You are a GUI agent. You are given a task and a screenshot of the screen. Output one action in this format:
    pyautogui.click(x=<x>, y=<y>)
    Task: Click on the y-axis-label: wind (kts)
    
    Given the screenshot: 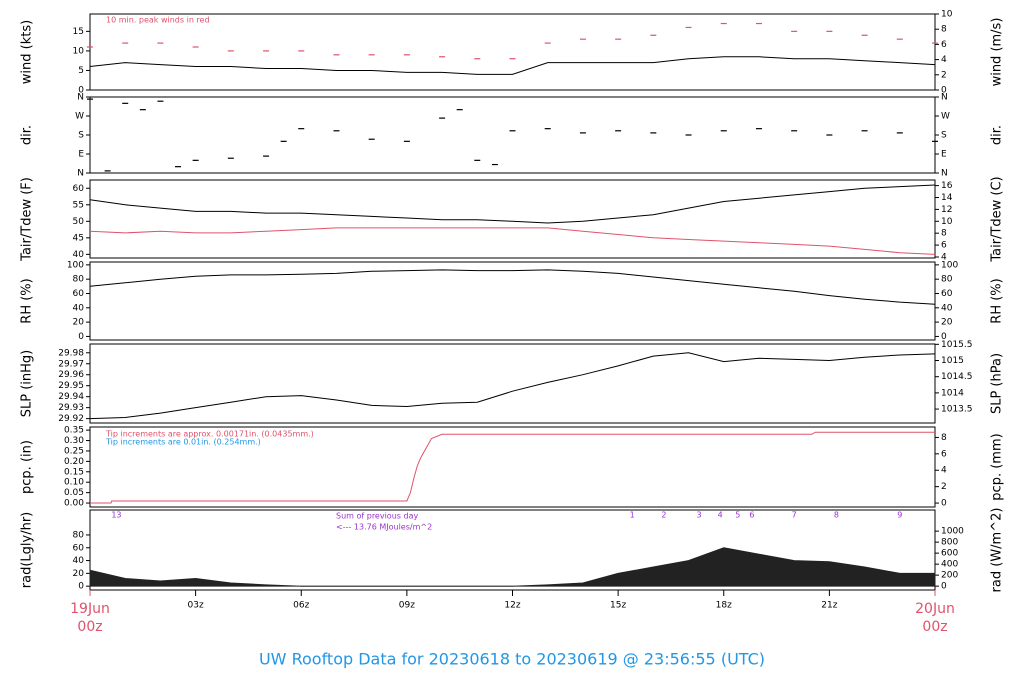 What is the action you would take?
    pyautogui.click(x=27, y=52)
    